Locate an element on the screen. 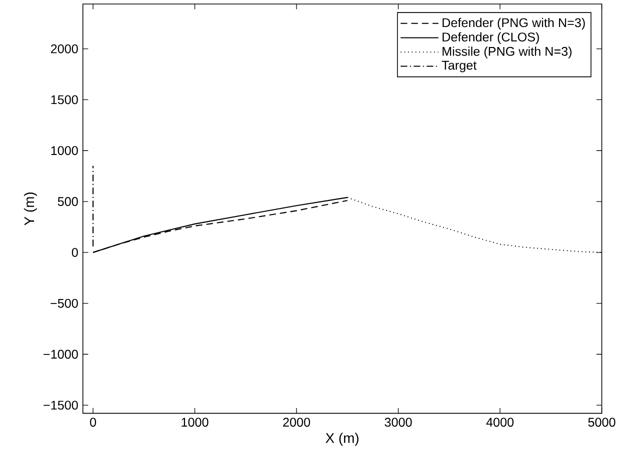  x-tick-label: 4000 is located at coordinates (500, 422).